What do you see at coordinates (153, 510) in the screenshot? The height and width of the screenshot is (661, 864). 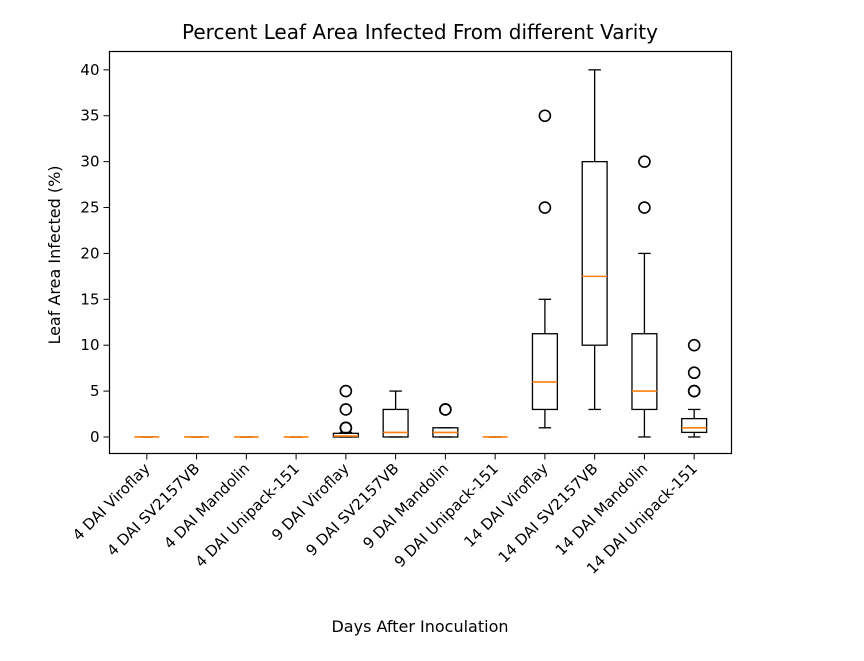 I see `x-tick-label: 4 DAI SV2157VB` at bounding box center [153, 510].